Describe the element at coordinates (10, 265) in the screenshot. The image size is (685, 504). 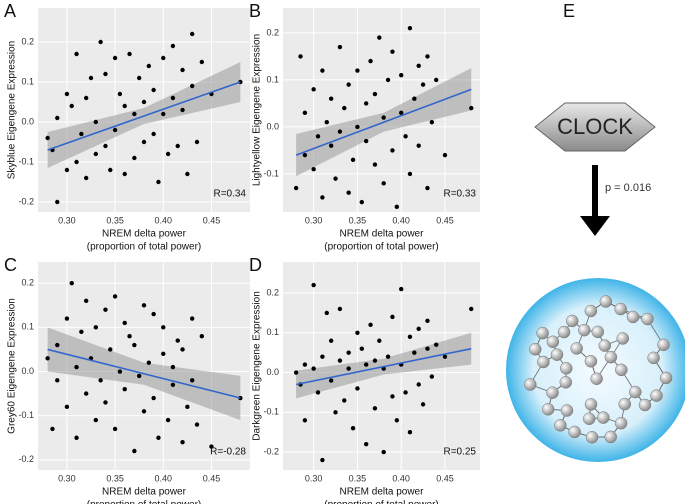
I see `panel-label: C` at that location.